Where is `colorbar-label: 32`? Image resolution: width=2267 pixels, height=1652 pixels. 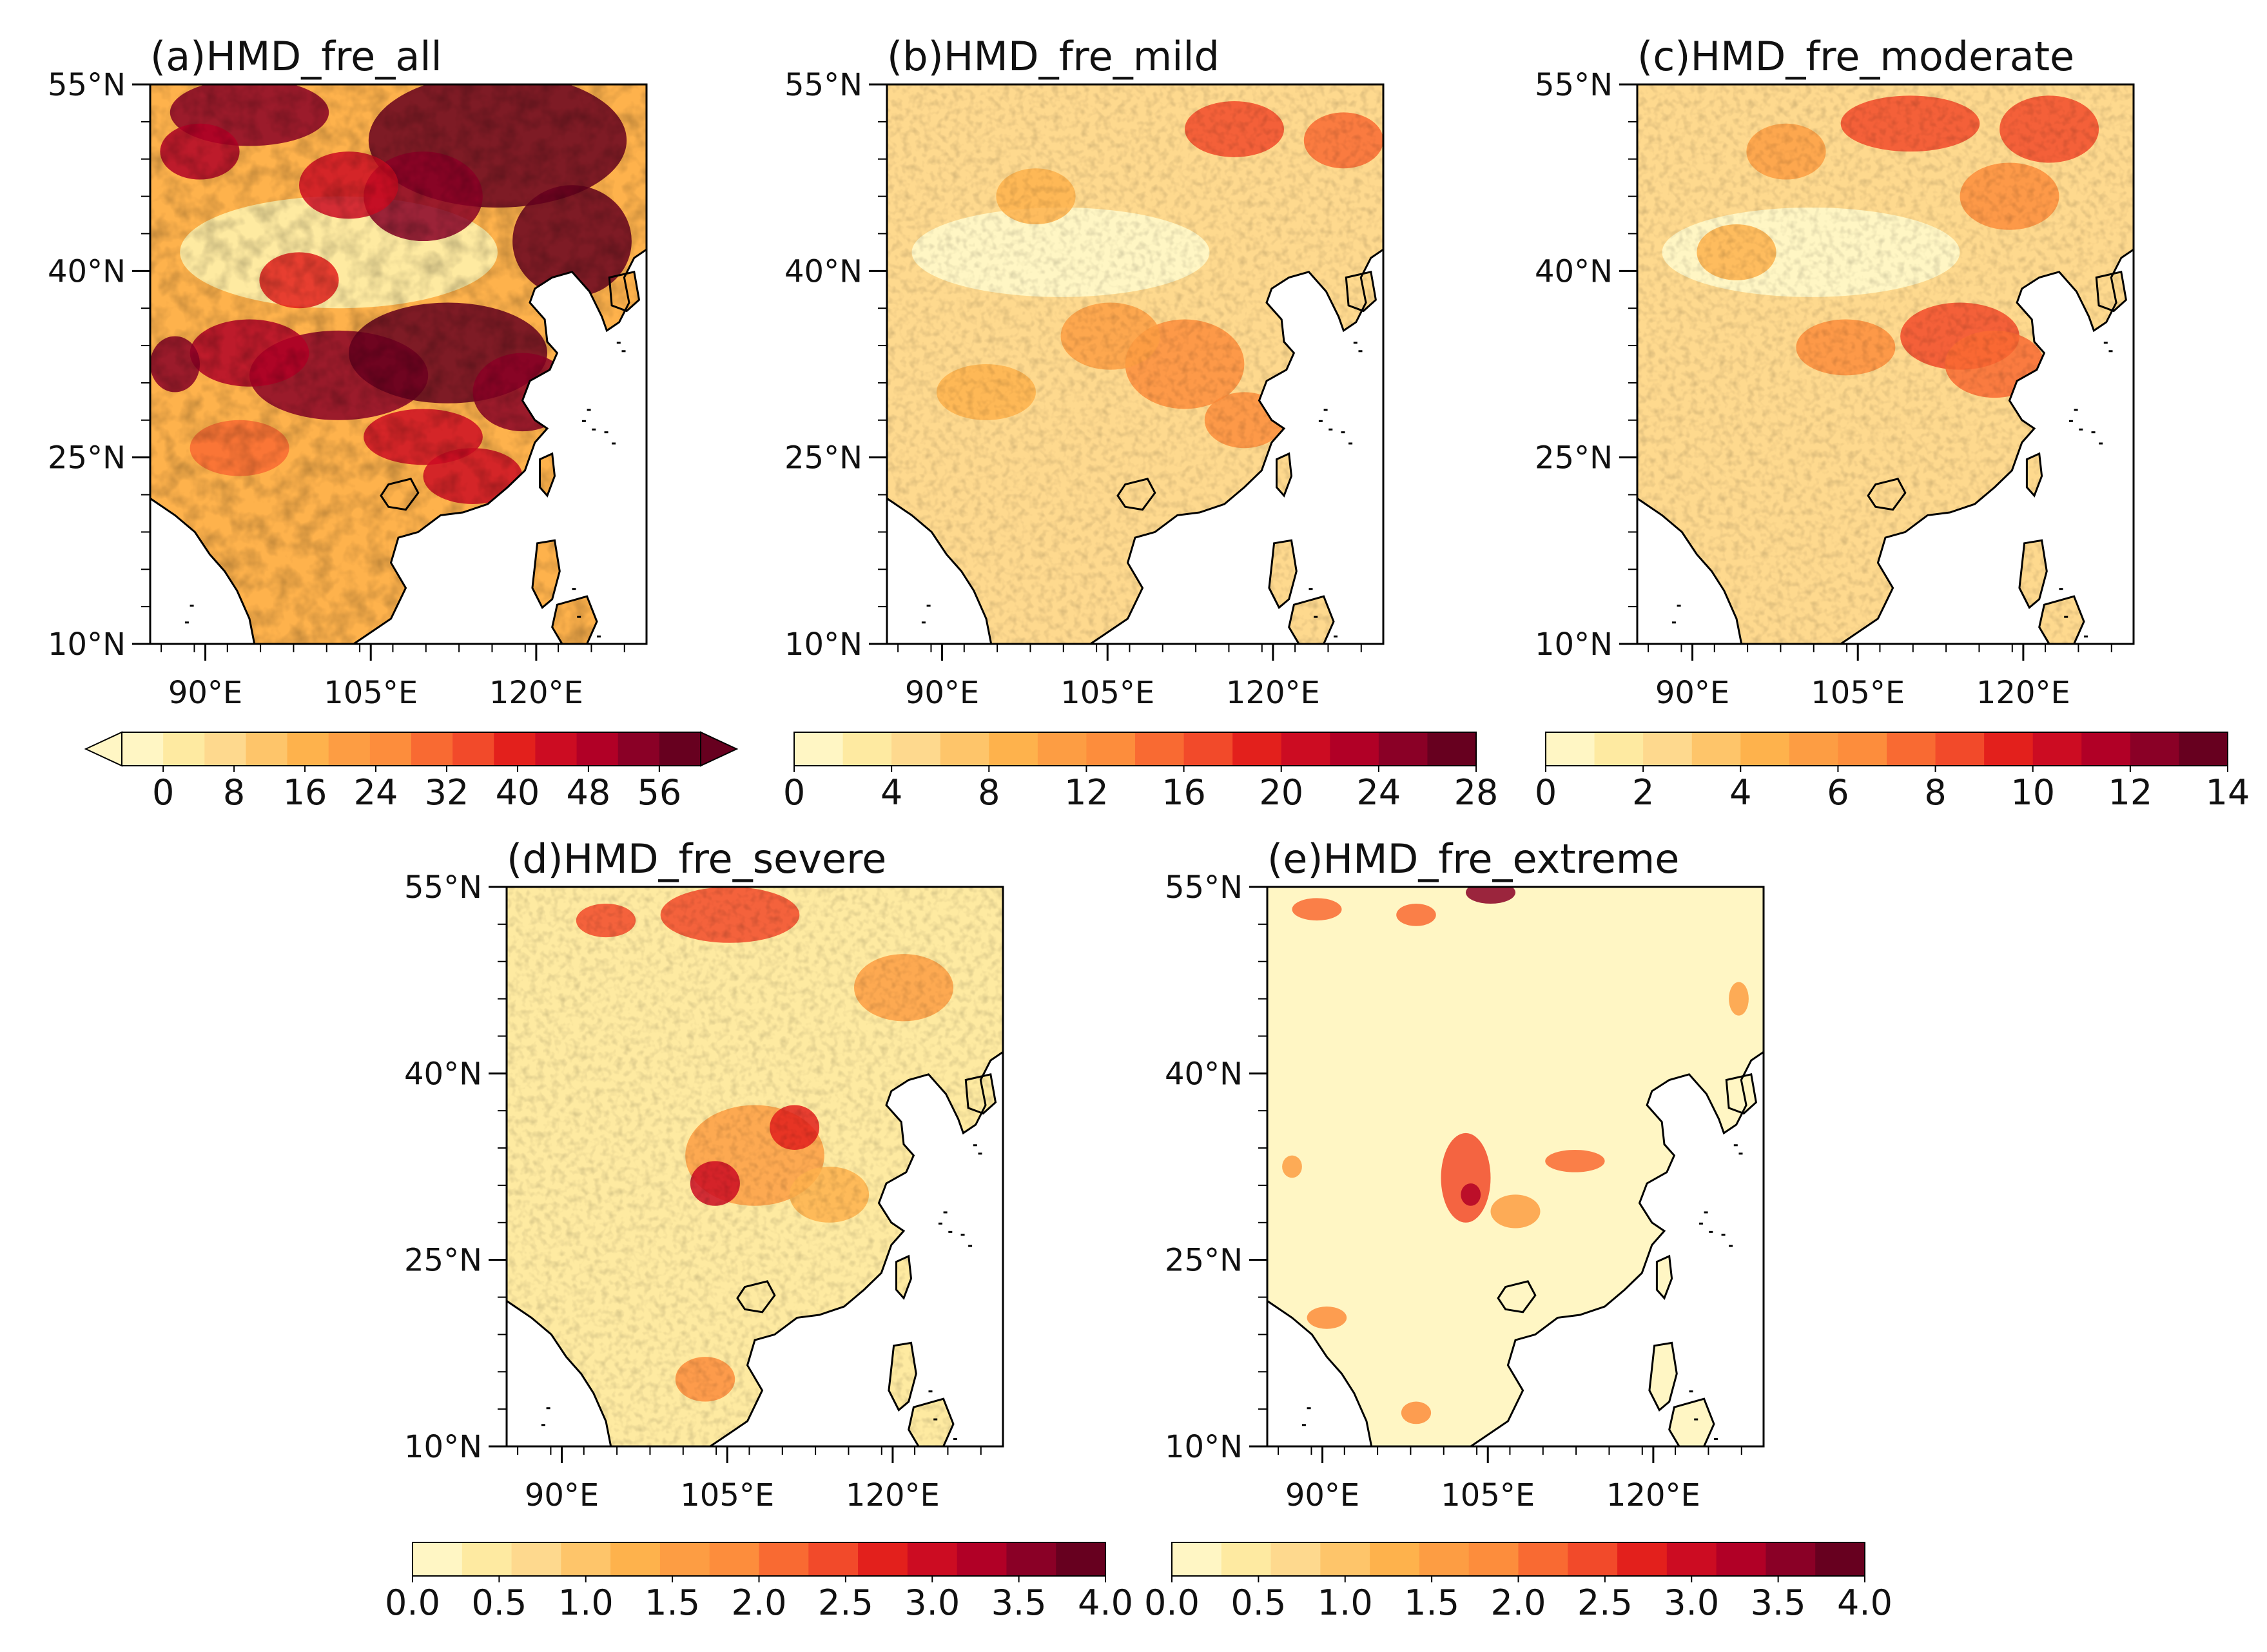
colorbar-label: 32 is located at coordinates (447, 792).